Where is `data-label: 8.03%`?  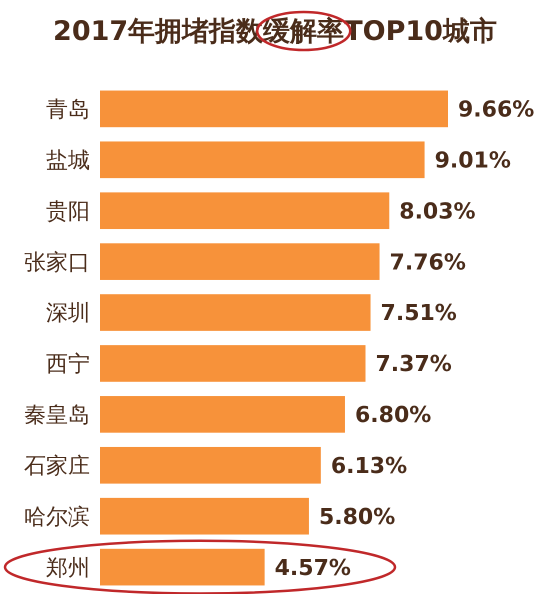
data-label: 8.03% is located at coordinates (437, 211).